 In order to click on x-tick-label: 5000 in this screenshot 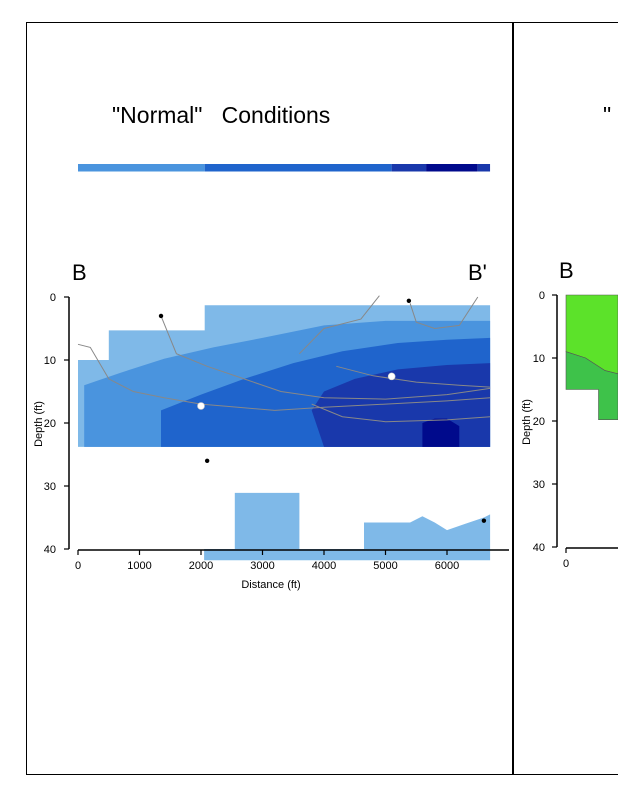, I will do `click(385, 566)`.